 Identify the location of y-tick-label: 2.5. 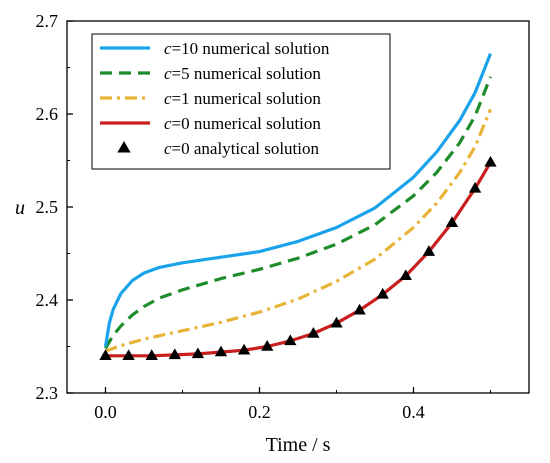
(47, 207).